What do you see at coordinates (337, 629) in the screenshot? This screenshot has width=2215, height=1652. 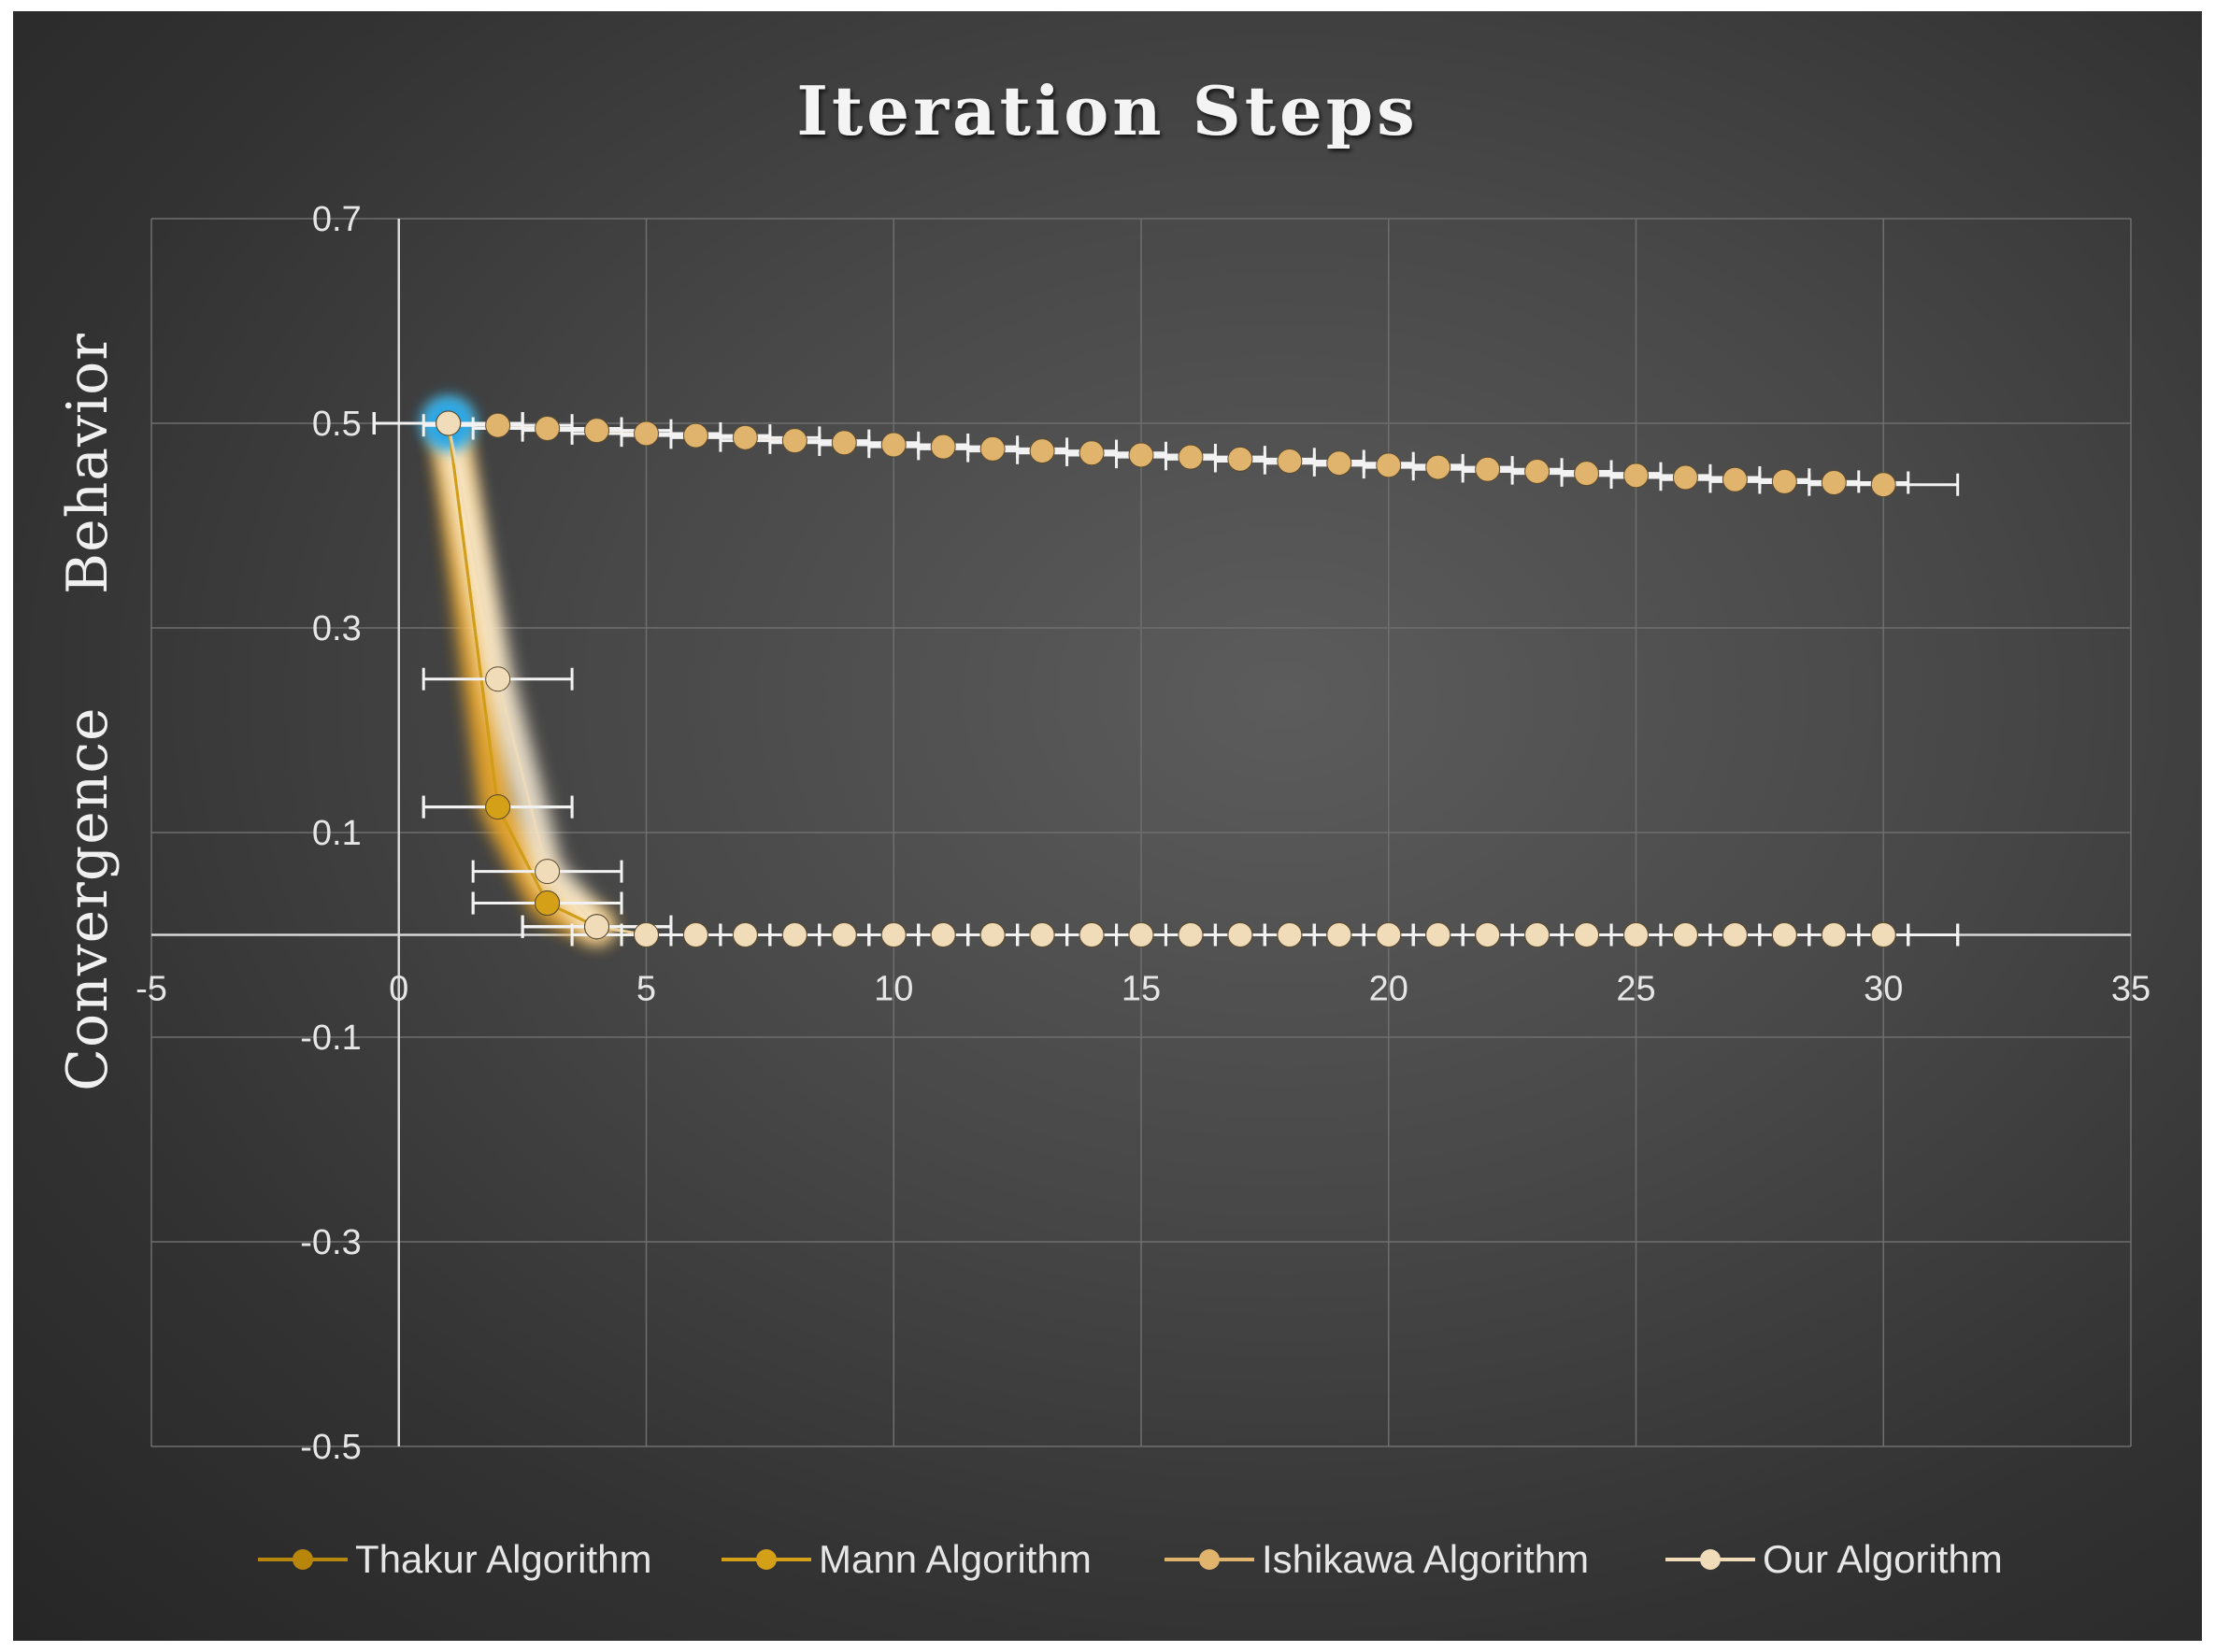 I see `y-tick-label: 0.3` at bounding box center [337, 629].